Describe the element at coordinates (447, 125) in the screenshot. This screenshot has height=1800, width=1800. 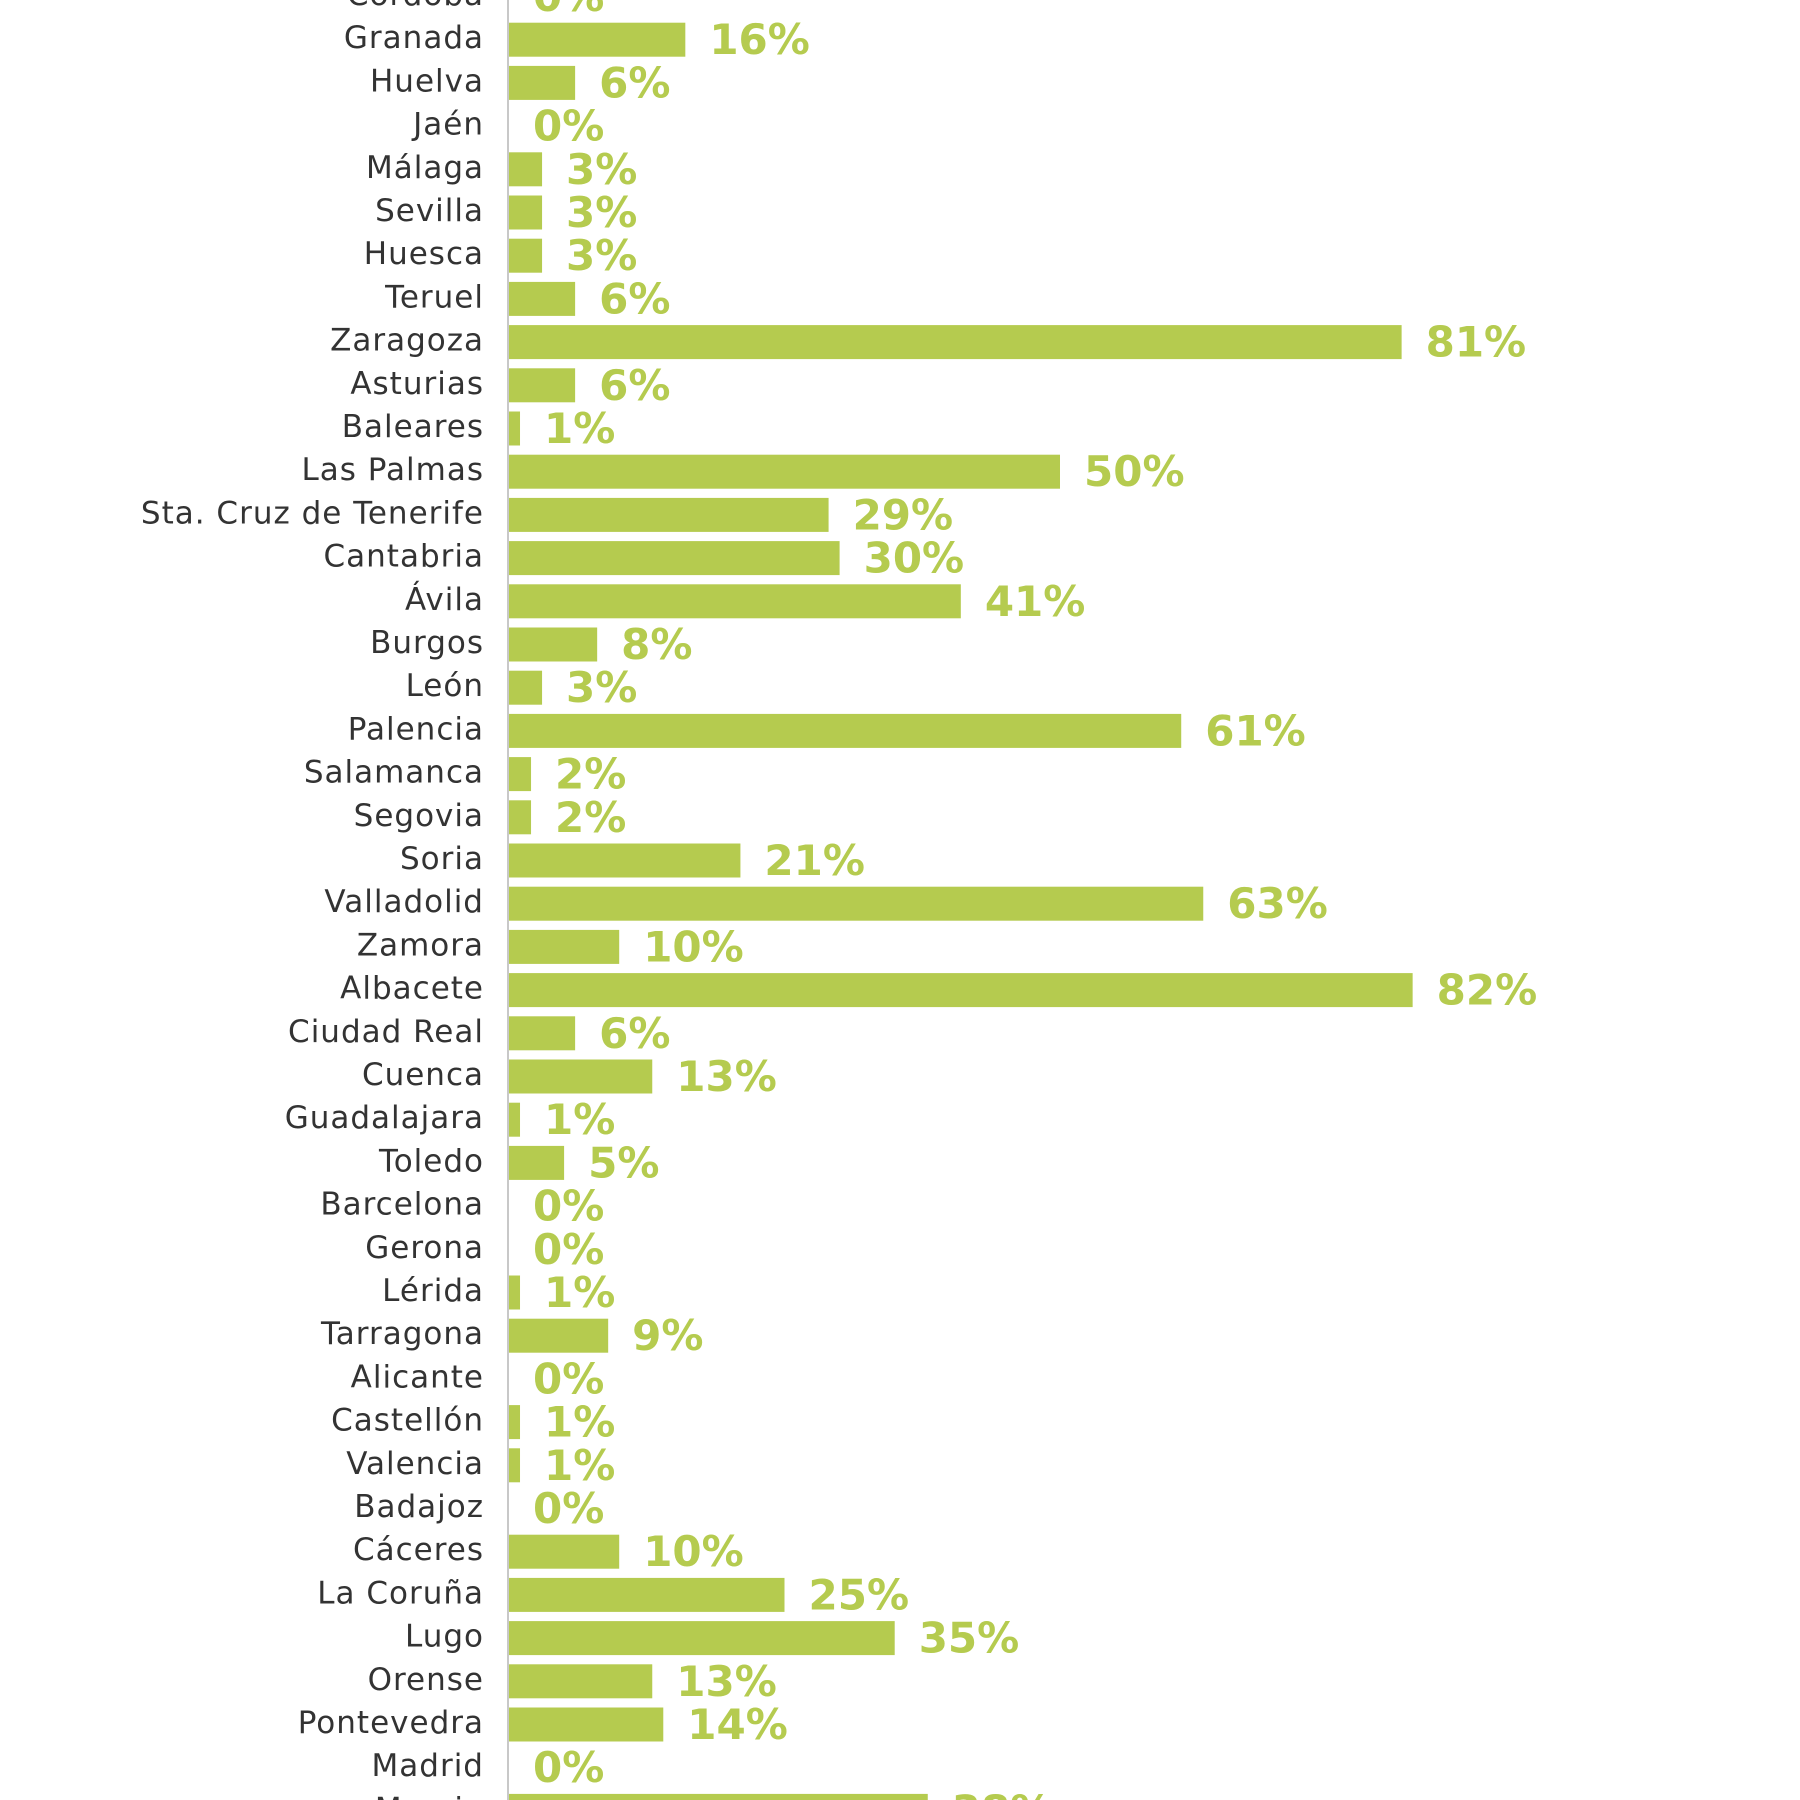
I see `category-label: Jaén` at that location.